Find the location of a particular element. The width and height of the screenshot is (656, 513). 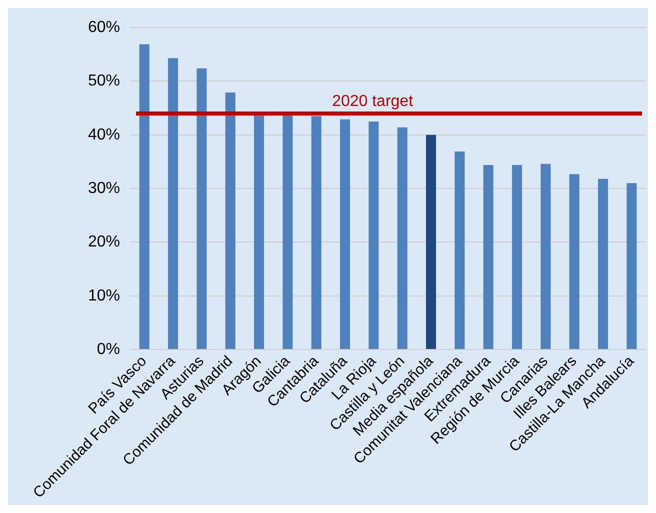

y-tick-label: 30% is located at coordinates (104, 188).